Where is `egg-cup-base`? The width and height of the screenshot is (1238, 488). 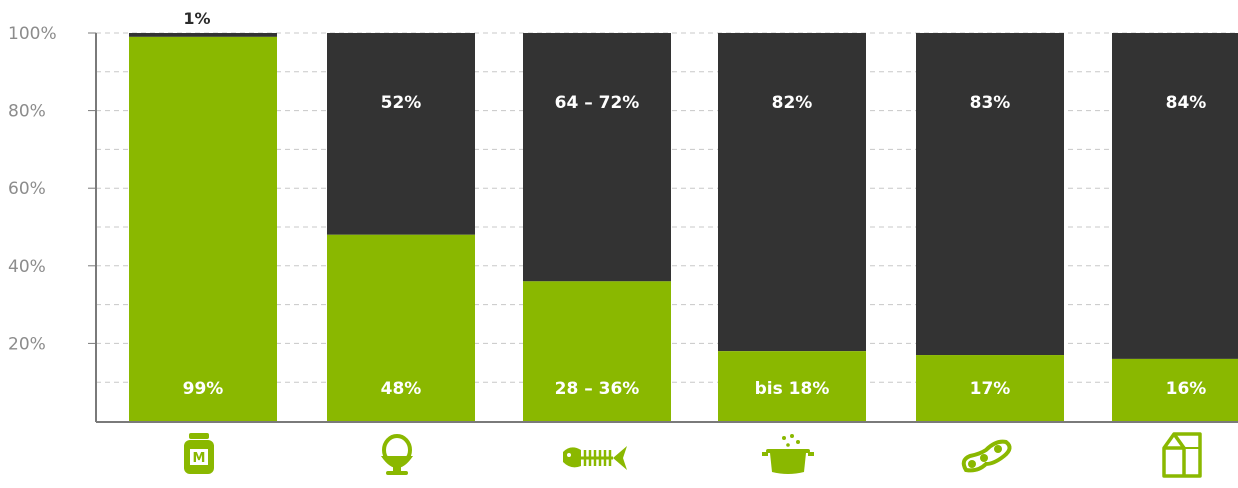
egg-cup-base is located at coordinates (397, 473).